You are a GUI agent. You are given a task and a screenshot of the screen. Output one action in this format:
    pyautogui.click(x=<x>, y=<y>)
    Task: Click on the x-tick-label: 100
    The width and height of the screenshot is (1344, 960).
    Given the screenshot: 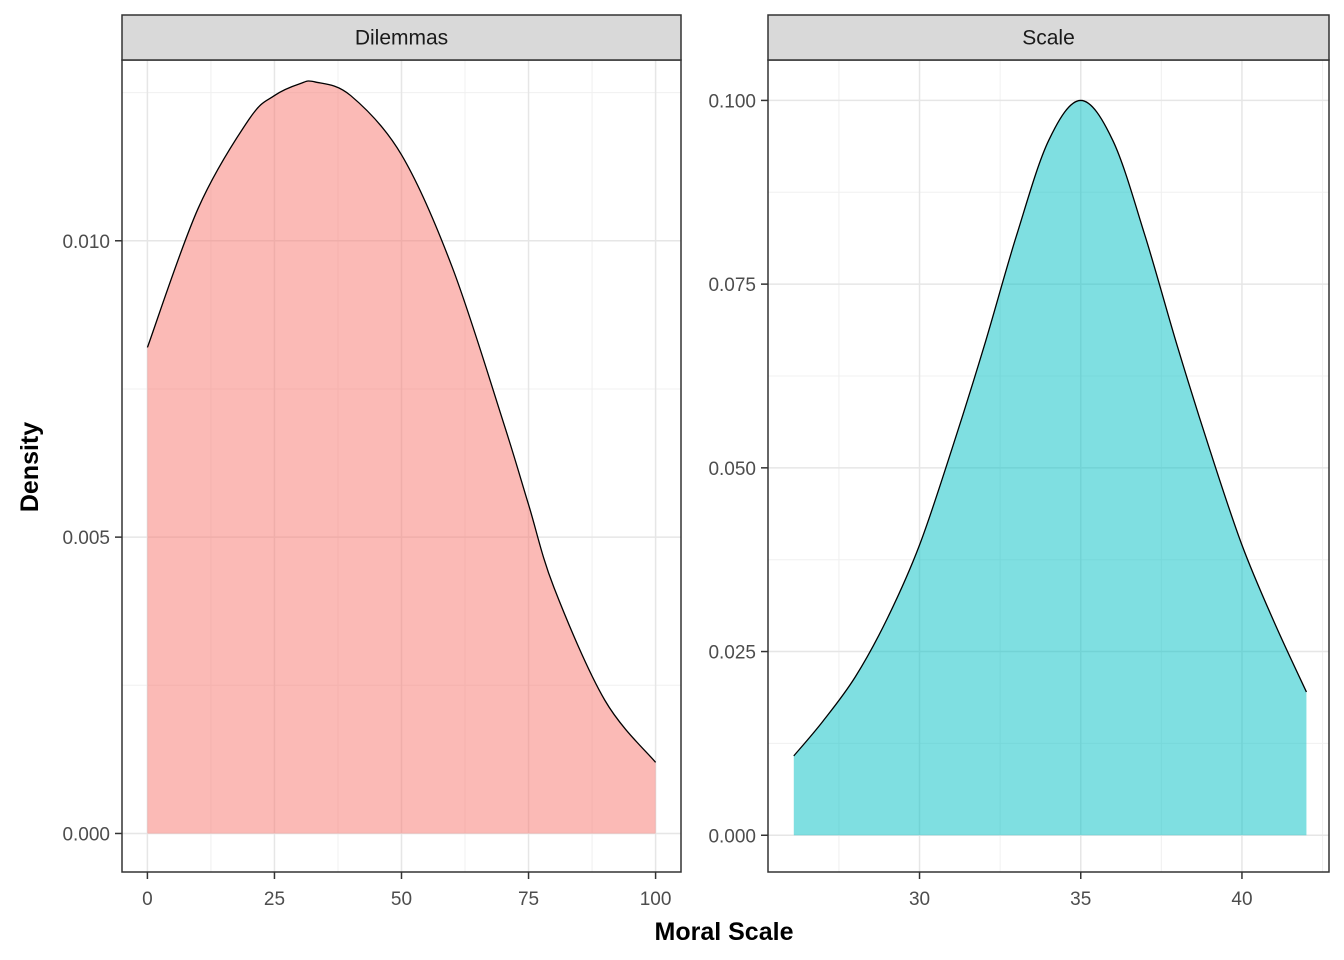 What is the action you would take?
    pyautogui.click(x=656, y=899)
    